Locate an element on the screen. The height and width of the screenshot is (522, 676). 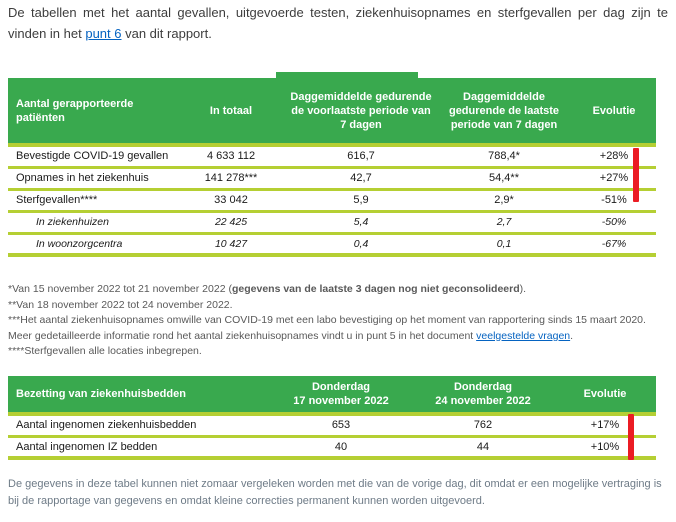
total-cell: 22 425 is located at coordinates (231, 223).